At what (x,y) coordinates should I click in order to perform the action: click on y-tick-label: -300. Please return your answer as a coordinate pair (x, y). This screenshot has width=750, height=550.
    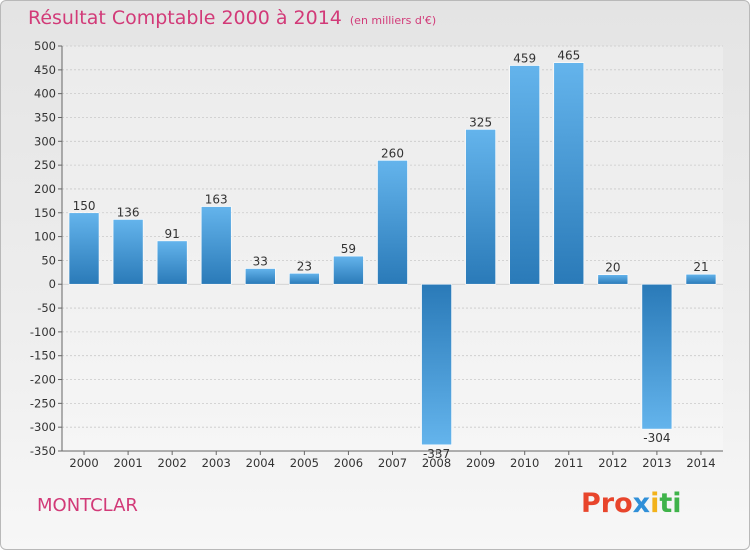
    Looking at the image, I should click on (43, 427).